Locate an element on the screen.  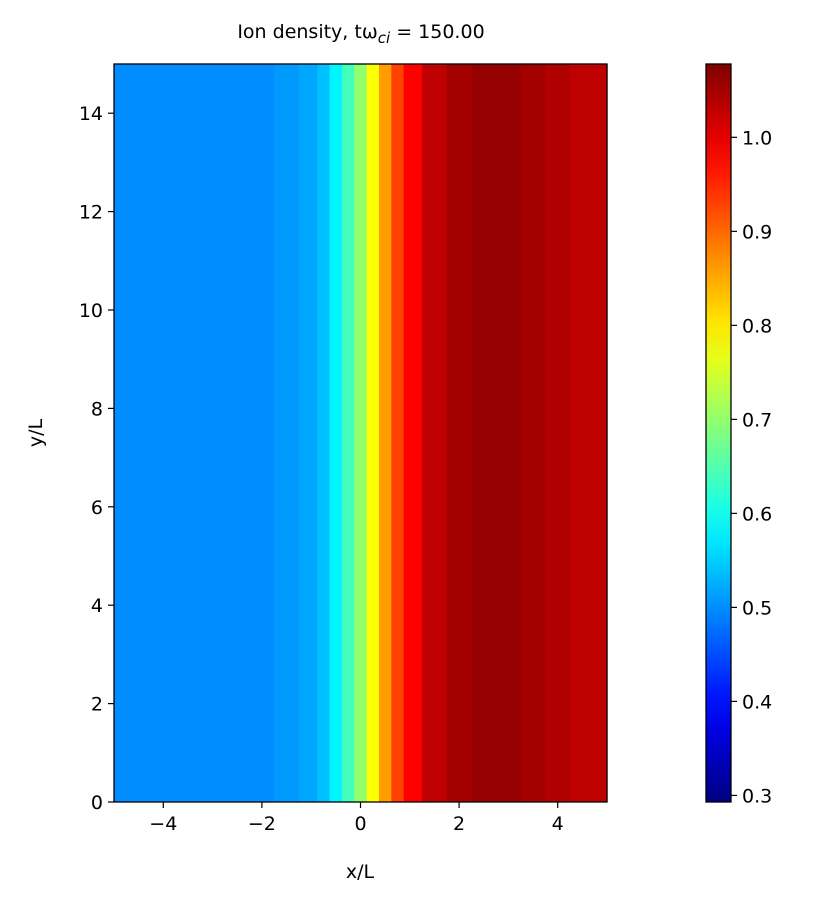
colorbar-tick-label: 0.7 is located at coordinates (757, 420).